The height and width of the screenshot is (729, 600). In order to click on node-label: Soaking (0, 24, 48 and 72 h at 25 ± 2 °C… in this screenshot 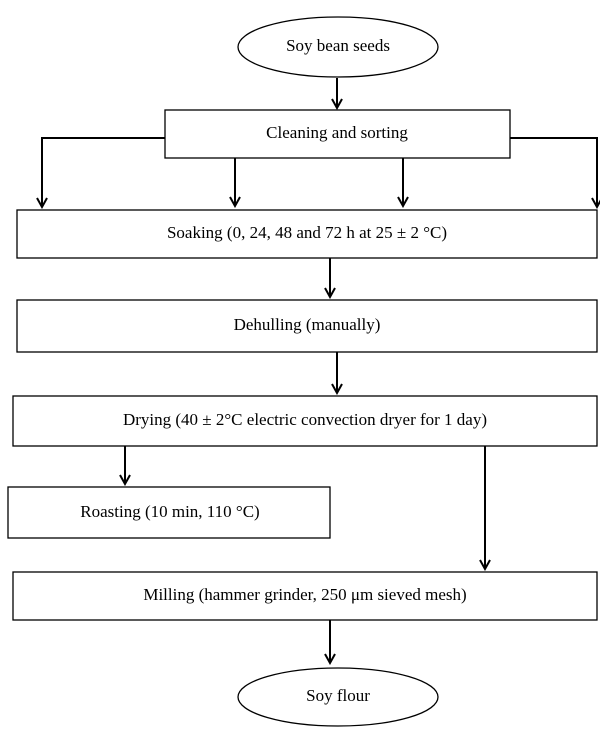, I will do `click(307, 232)`.